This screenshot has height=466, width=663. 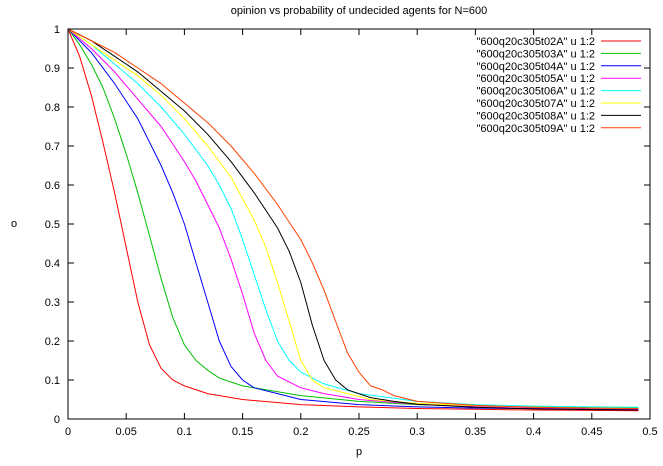 I want to click on x-tick-label: 0.3, so click(x=417, y=432).